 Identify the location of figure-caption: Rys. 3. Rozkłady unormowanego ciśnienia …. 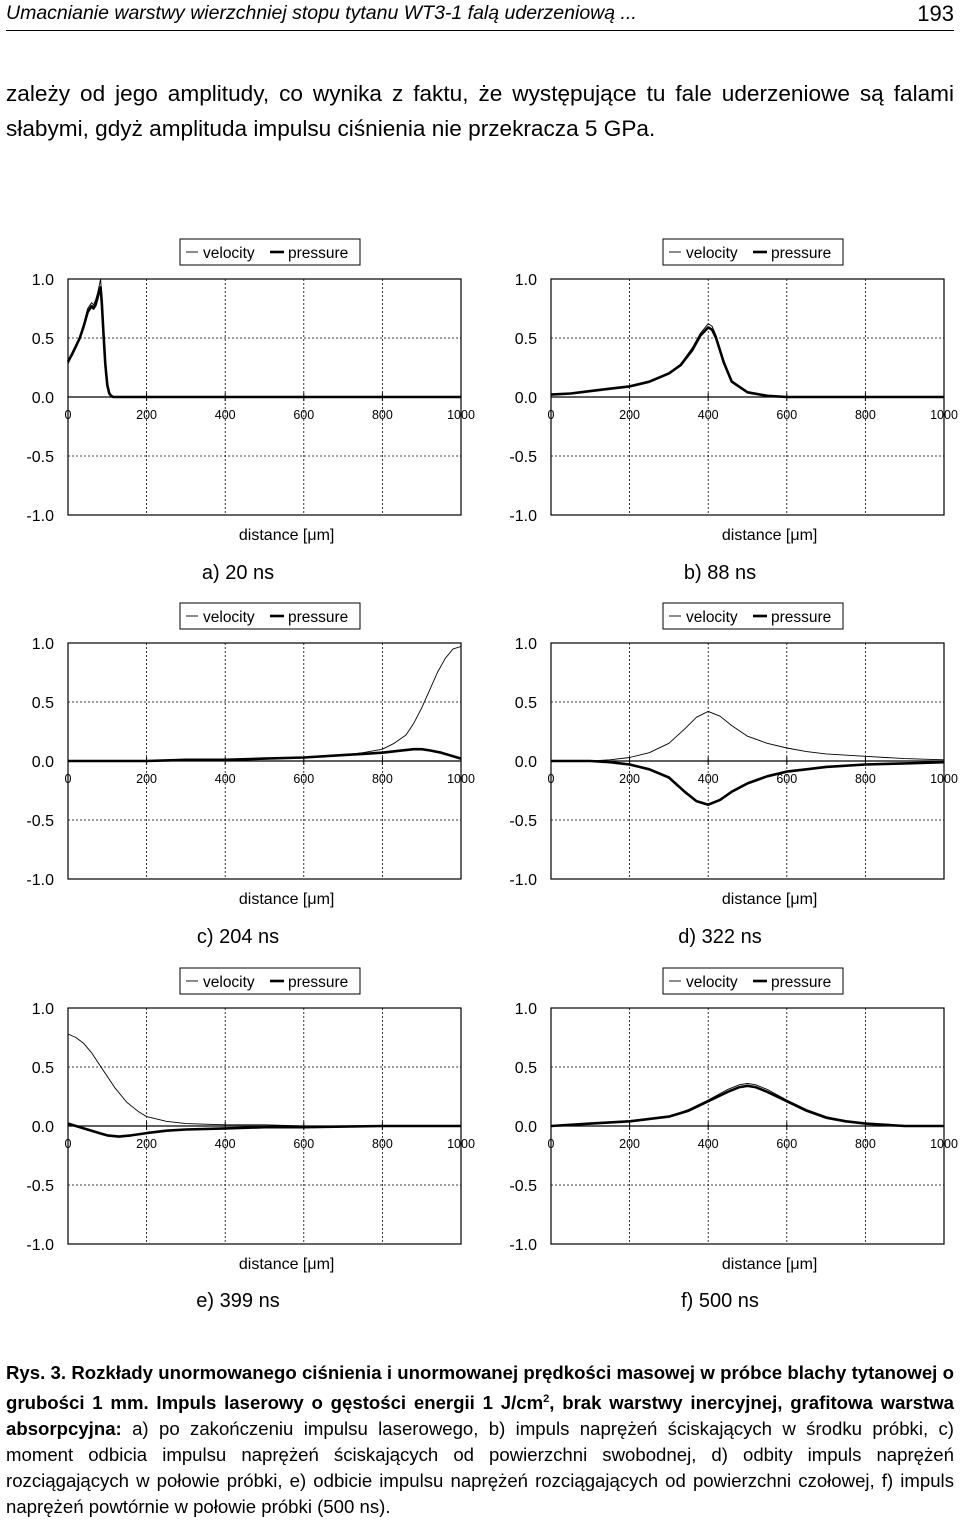
(480, 1440).